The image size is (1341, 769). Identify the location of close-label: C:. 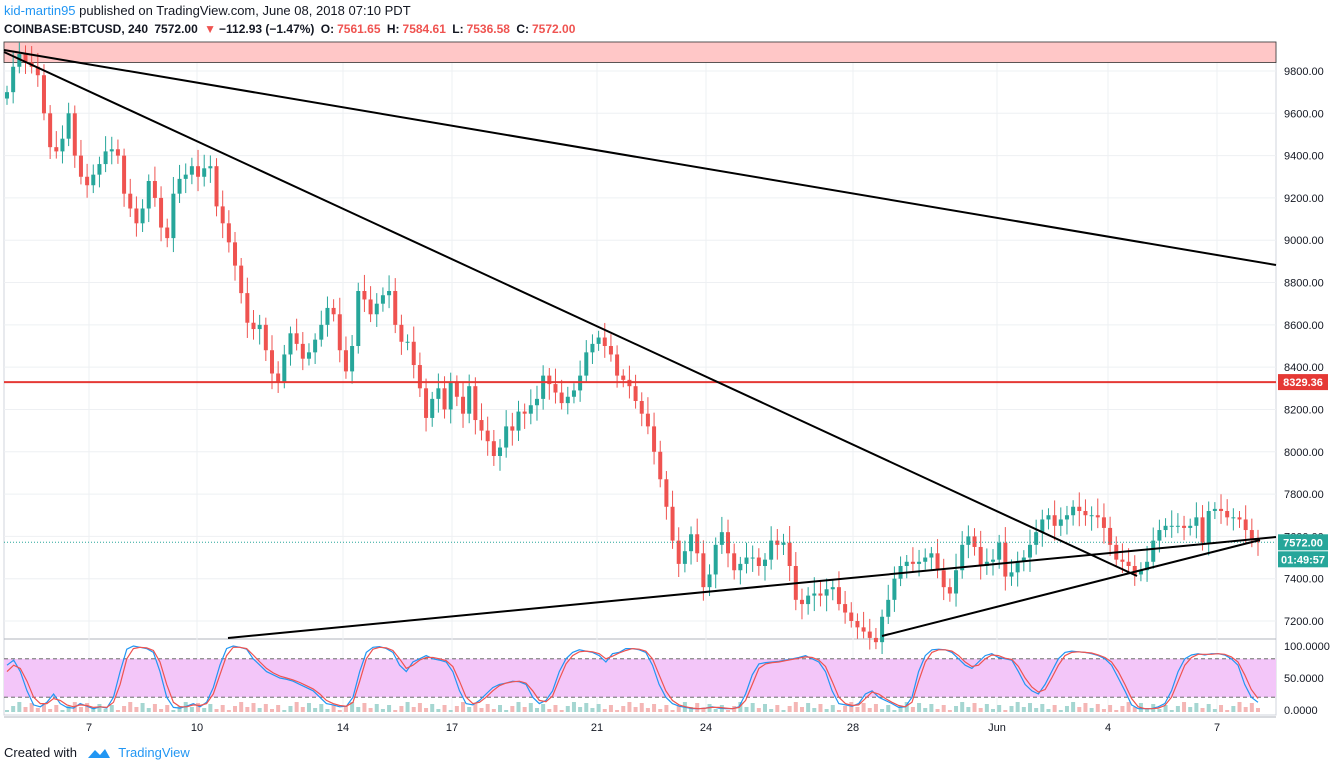
(522, 29).